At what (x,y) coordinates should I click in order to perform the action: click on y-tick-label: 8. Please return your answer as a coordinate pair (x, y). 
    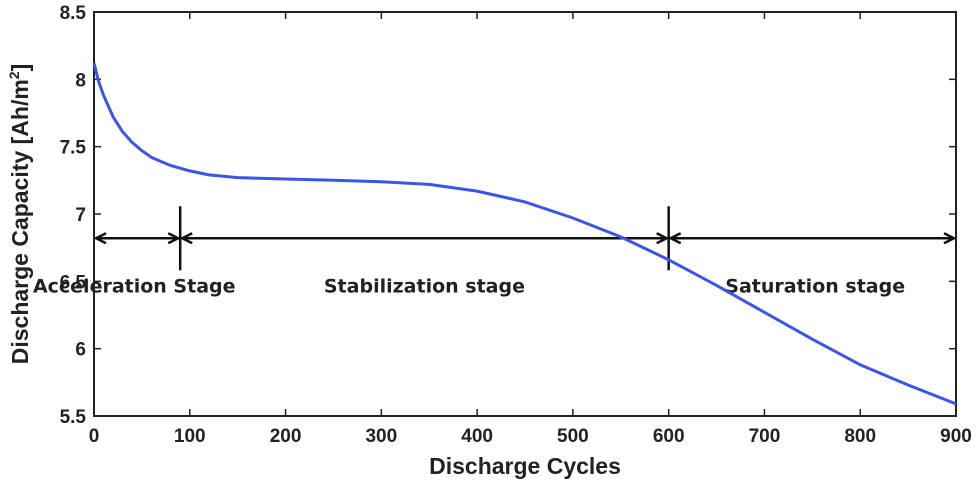
    Looking at the image, I should click on (80, 80).